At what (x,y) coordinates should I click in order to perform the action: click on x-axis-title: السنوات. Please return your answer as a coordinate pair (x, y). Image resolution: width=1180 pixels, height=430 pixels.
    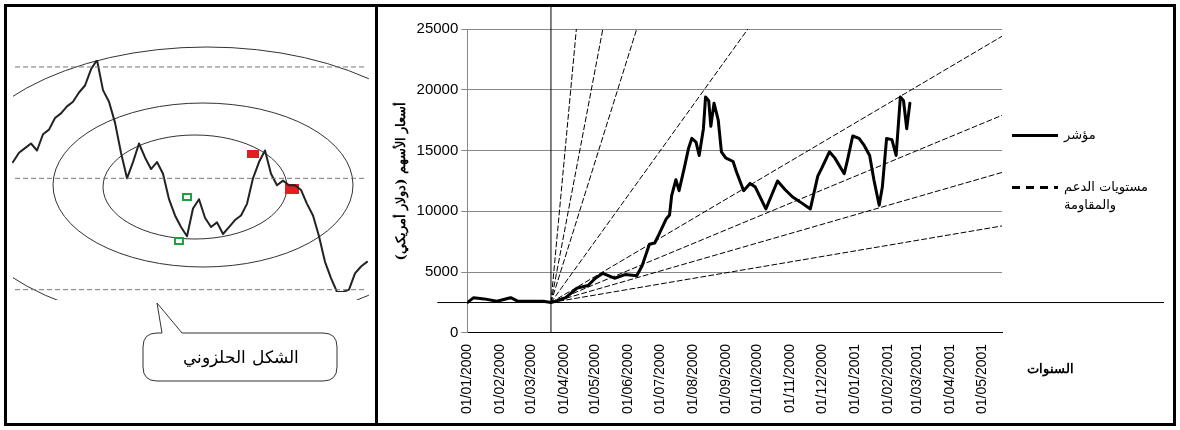
    Looking at the image, I should click on (1050, 368).